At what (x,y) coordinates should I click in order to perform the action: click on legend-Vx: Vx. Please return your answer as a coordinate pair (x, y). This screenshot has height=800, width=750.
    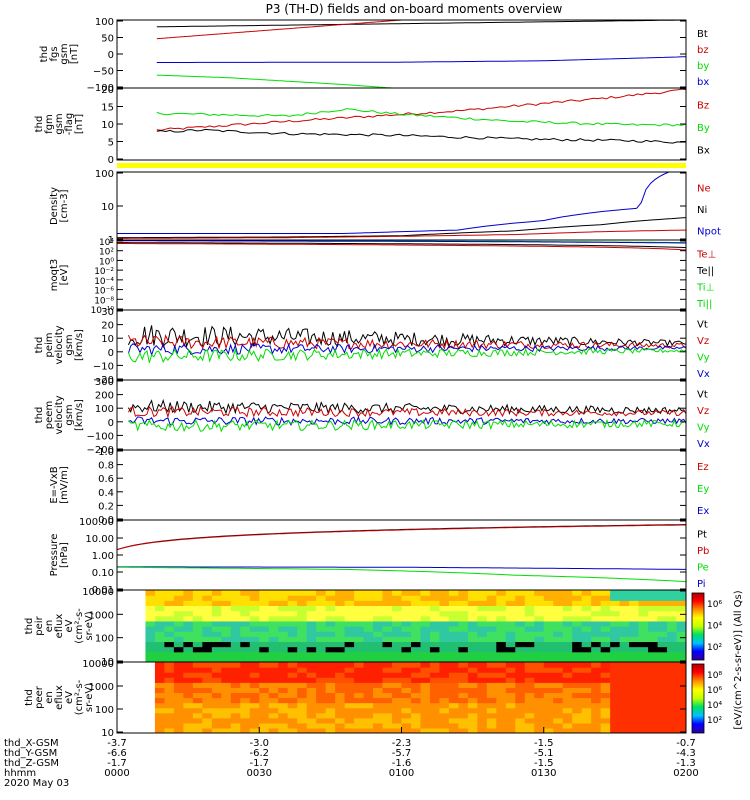
    Looking at the image, I should click on (703, 444).